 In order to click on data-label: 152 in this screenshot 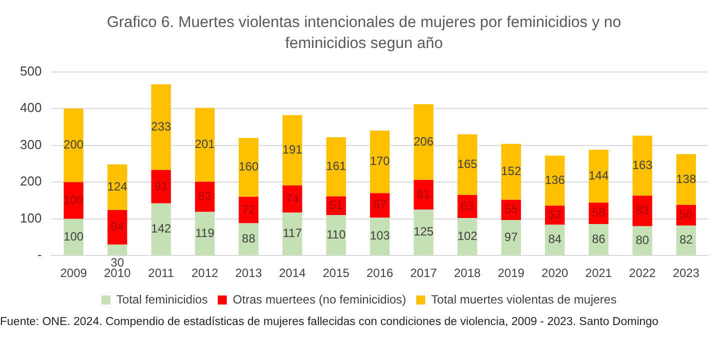, I will do `click(511, 171)`.